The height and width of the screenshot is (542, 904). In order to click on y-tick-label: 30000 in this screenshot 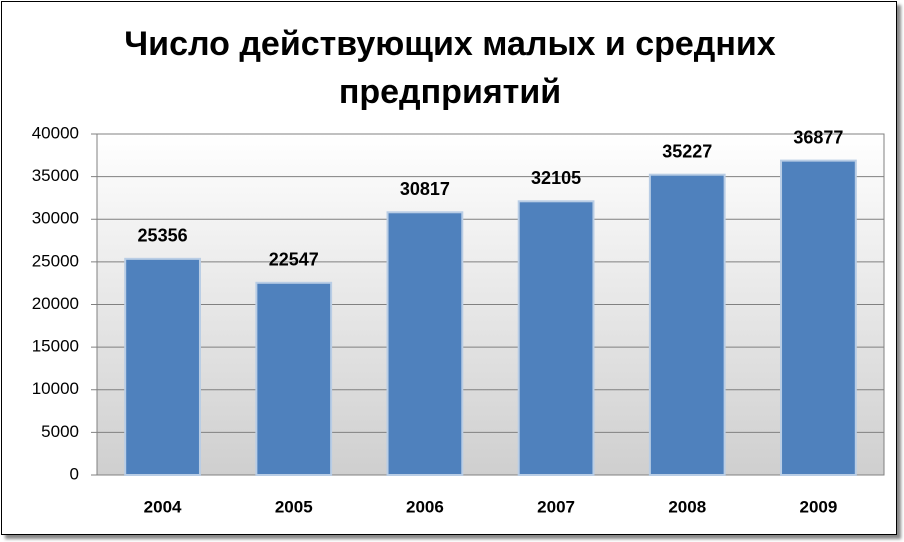, I will do `click(55, 218)`.